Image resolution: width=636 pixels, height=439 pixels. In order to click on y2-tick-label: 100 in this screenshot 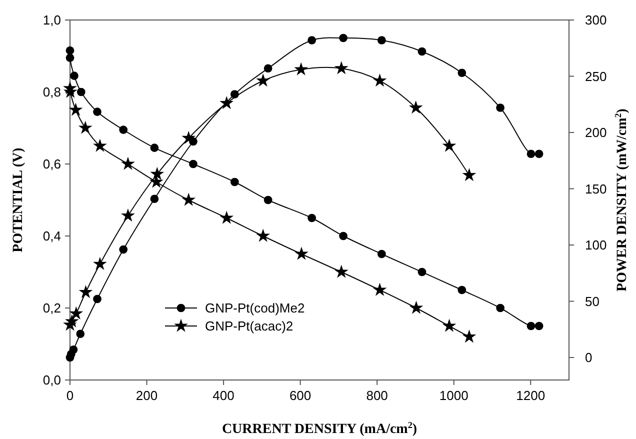, I will do `click(596, 245)`.